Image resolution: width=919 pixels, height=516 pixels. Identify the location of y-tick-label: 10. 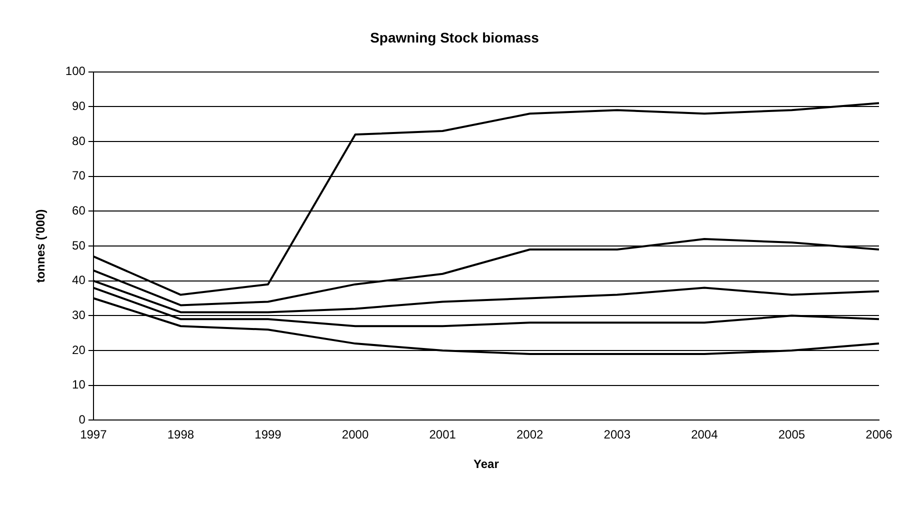
(79, 385).